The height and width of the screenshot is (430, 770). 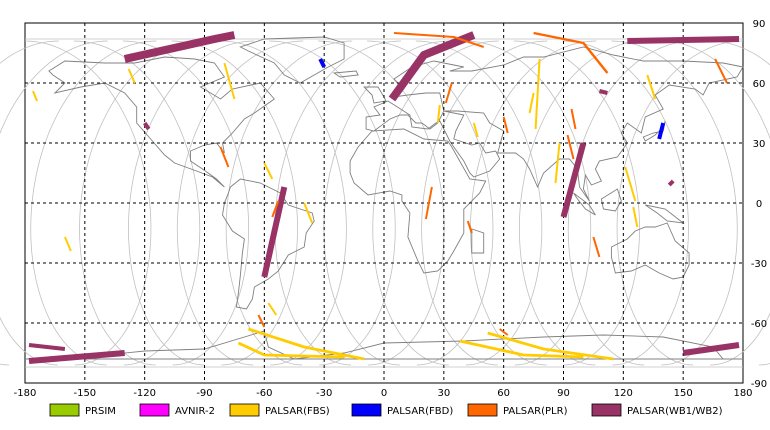 I want to click on legend-item: PRSIM, so click(x=82, y=410).